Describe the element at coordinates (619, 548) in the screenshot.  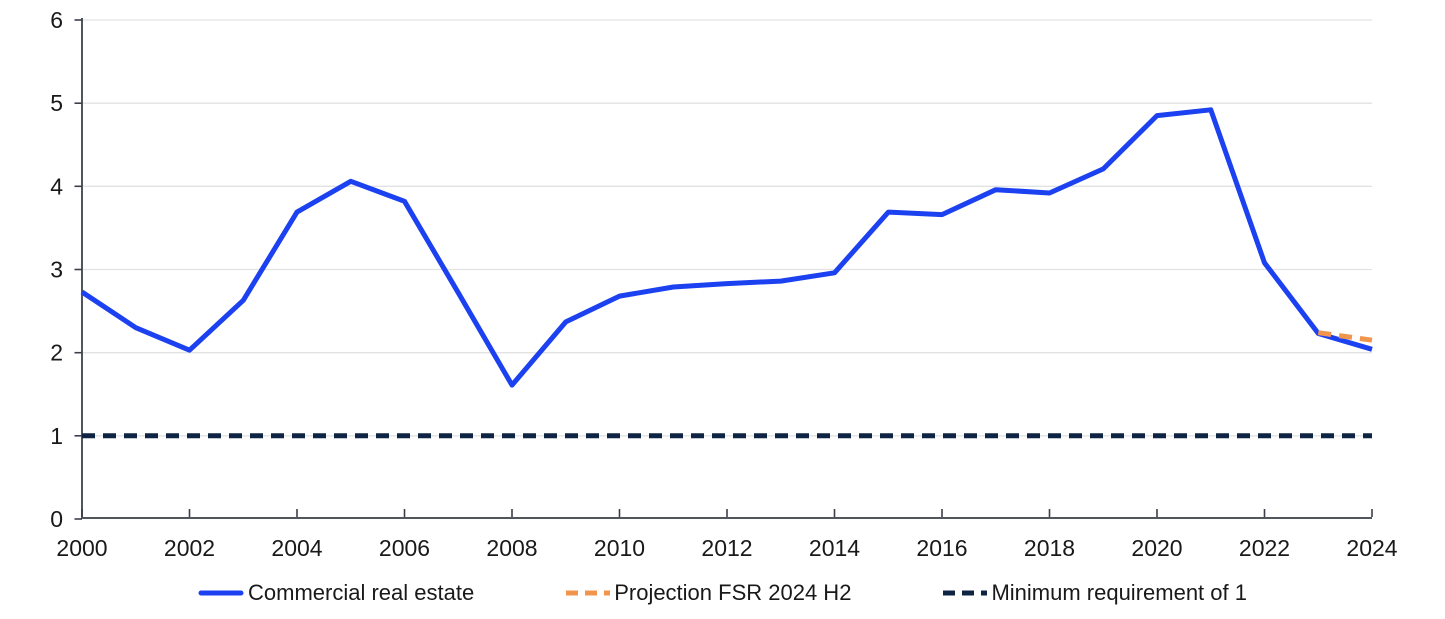
I see `x-axis-tick-label: 2010` at that location.